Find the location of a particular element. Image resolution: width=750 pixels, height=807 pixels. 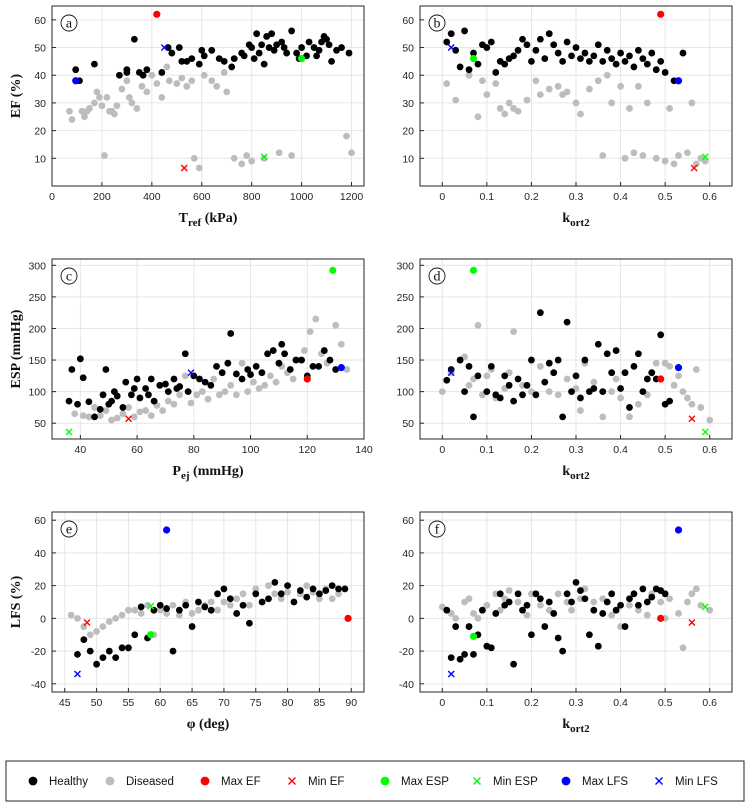

y-tick-label: 60 is located at coordinates (408, 21).